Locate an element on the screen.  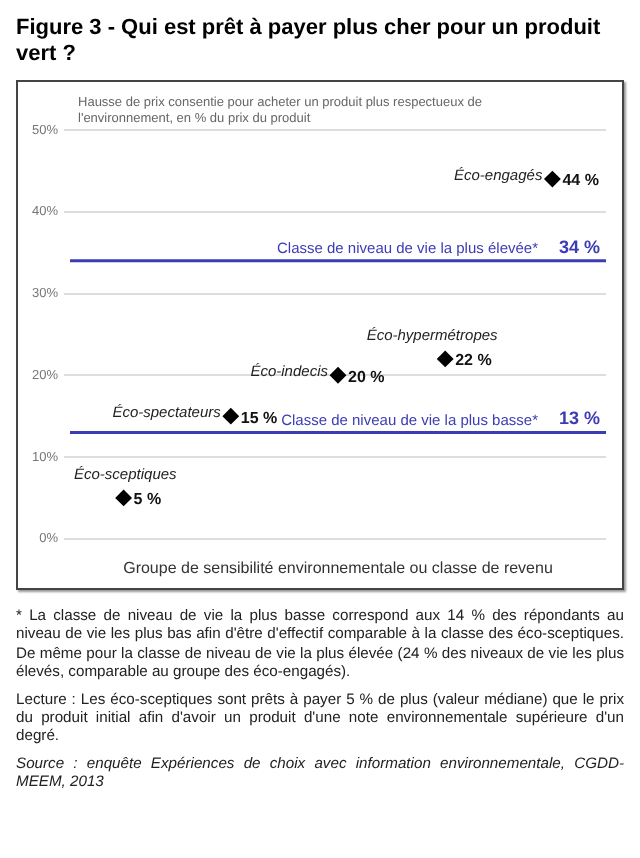
chart-title: Figure 3 - Qui est prêt à payer plus cher pour un produit vert ? is located at coordinates (309, 42).